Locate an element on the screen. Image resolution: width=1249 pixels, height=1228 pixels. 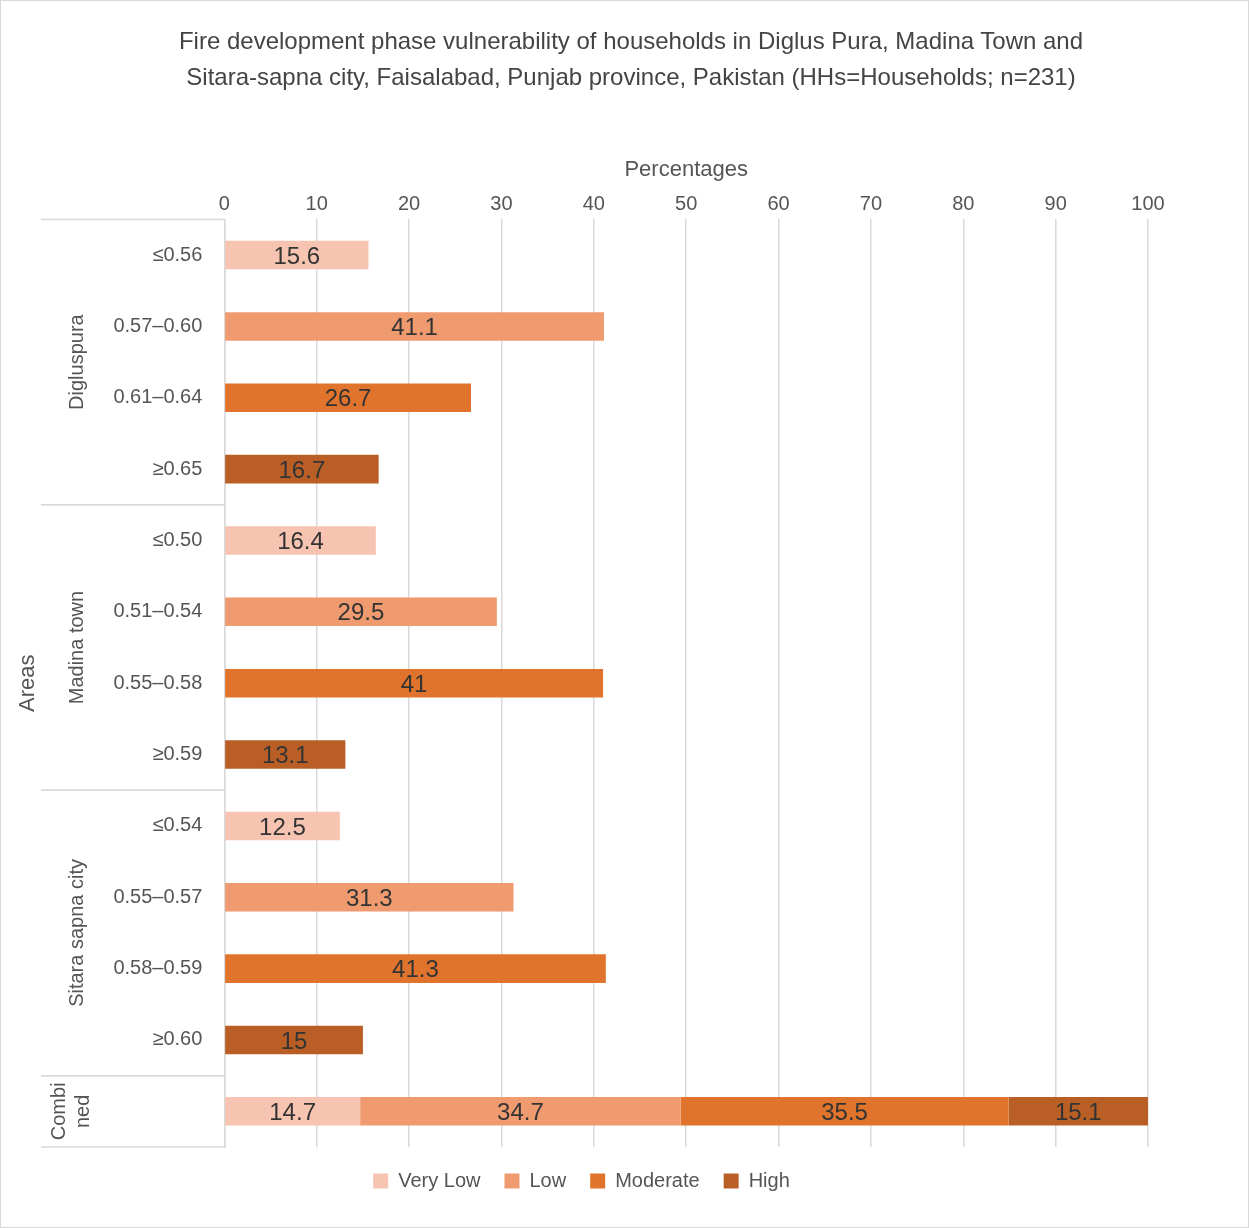
legend-label: Moderate is located at coordinates (657, 1179).